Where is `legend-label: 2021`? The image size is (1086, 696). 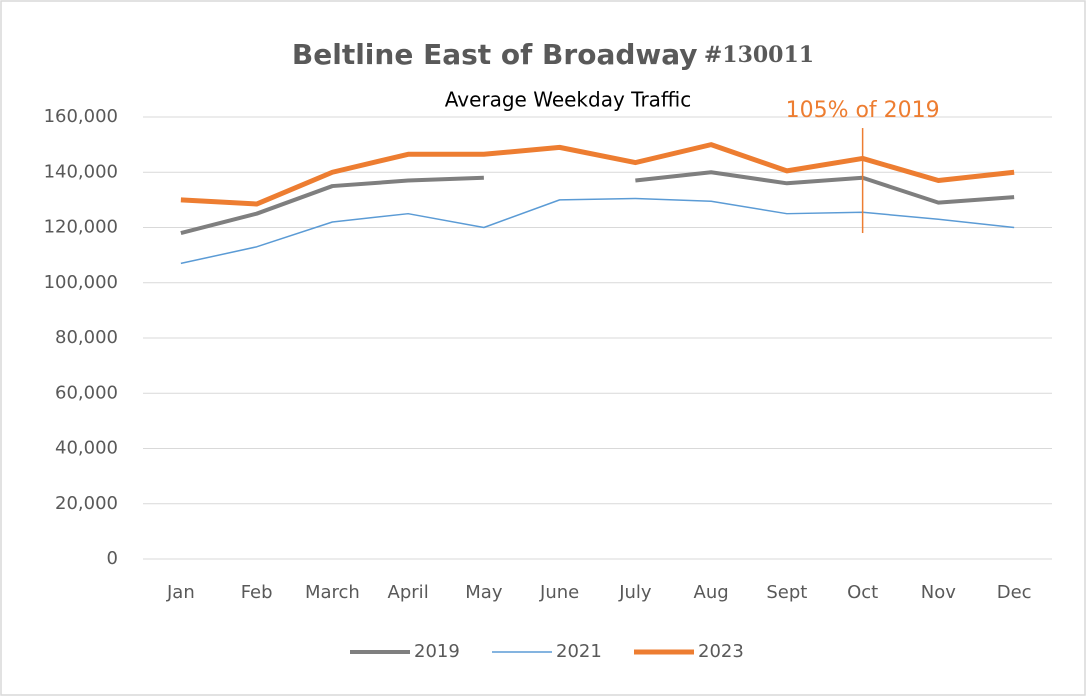 legend-label: 2021 is located at coordinates (579, 651).